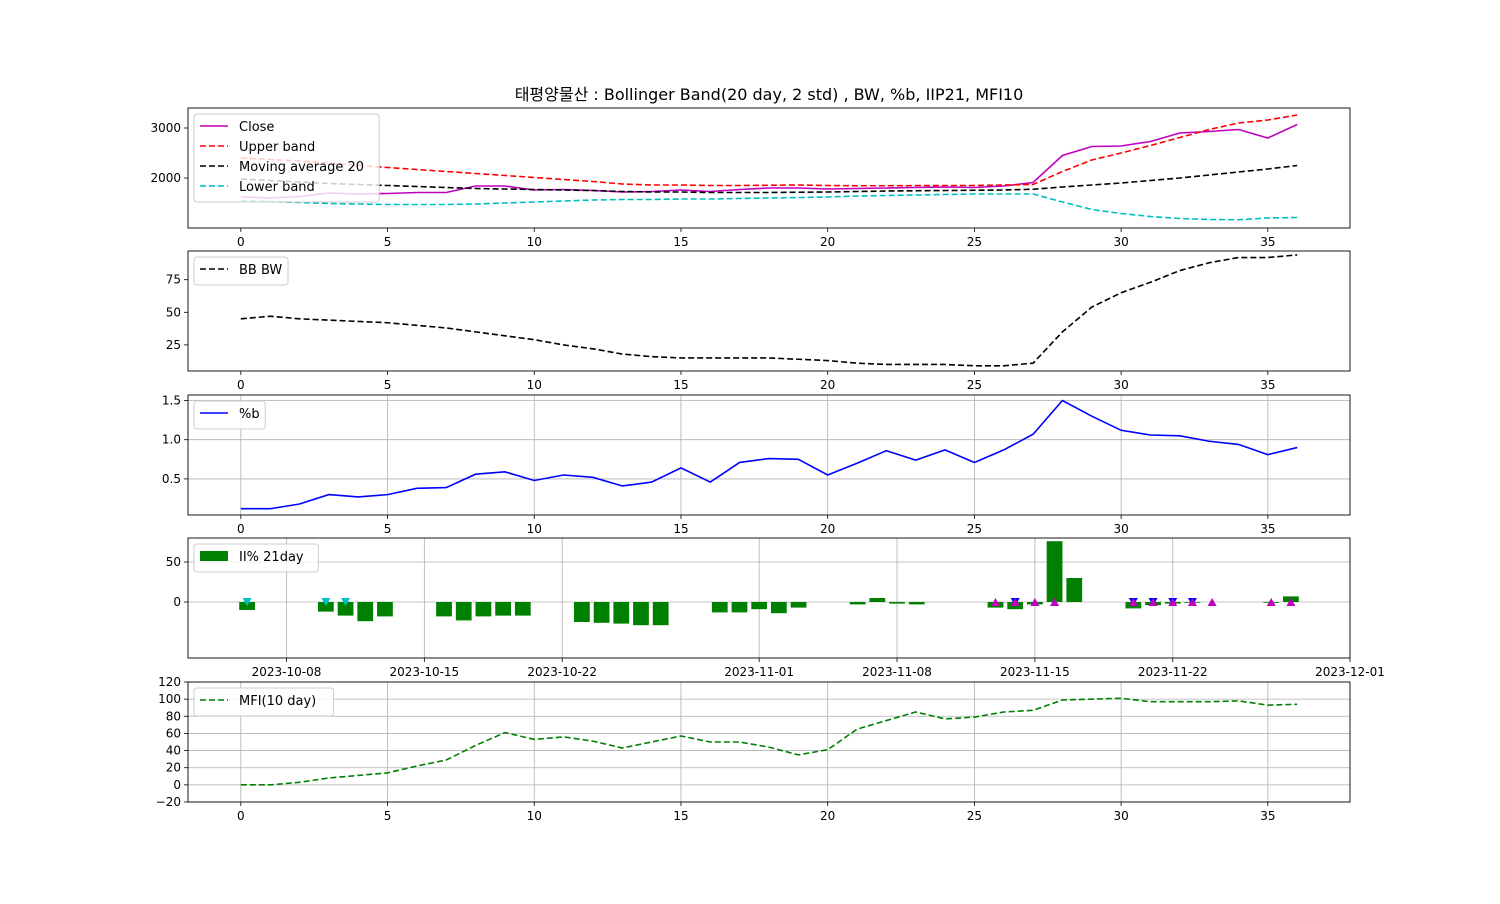 This screenshot has width=1500, height=904. Describe the element at coordinates (168, 802) in the screenshot. I see `y-tick-label: −20` at that location.